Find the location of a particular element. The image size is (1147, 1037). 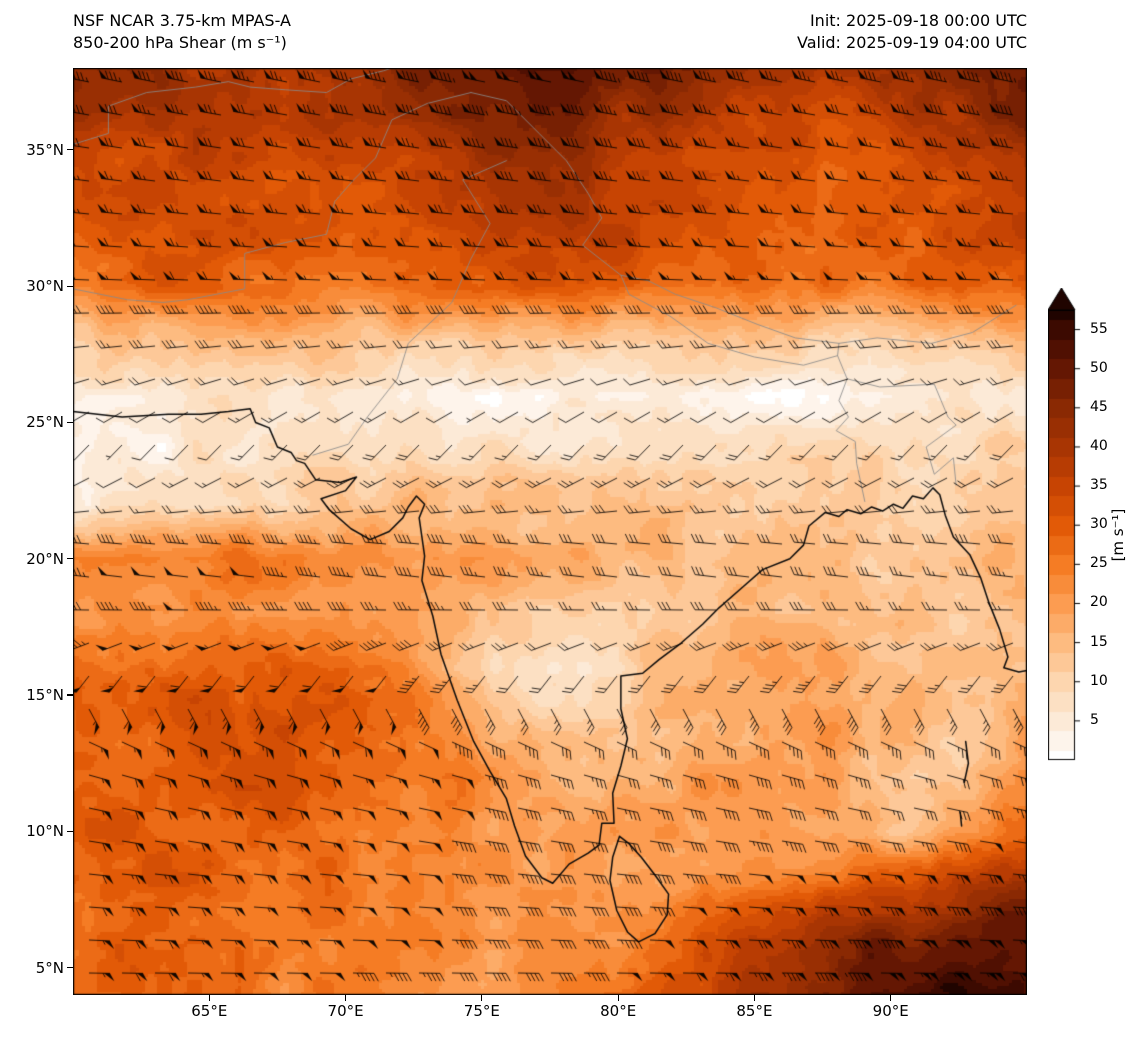

colorbar-tick-label: 35 is located at coordinates (1099, 485).